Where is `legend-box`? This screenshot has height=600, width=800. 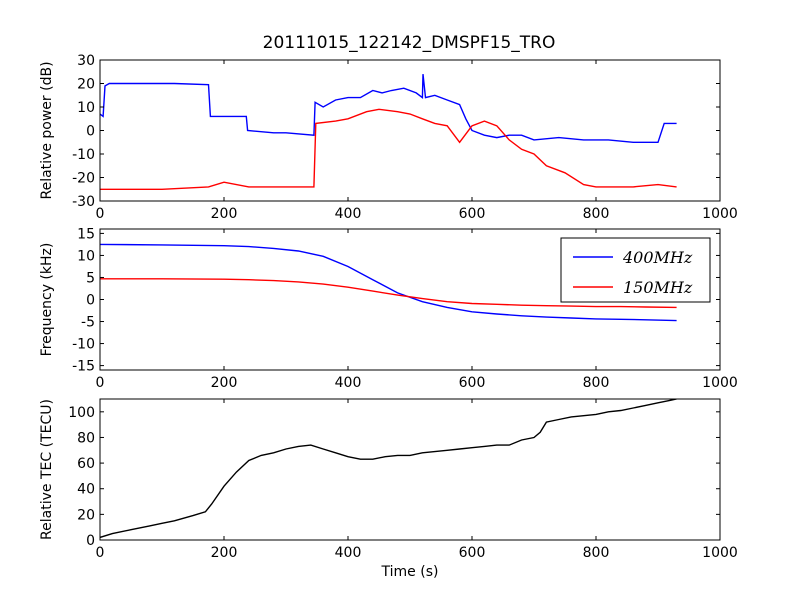
legend-box is located at coordinates (635, 270).